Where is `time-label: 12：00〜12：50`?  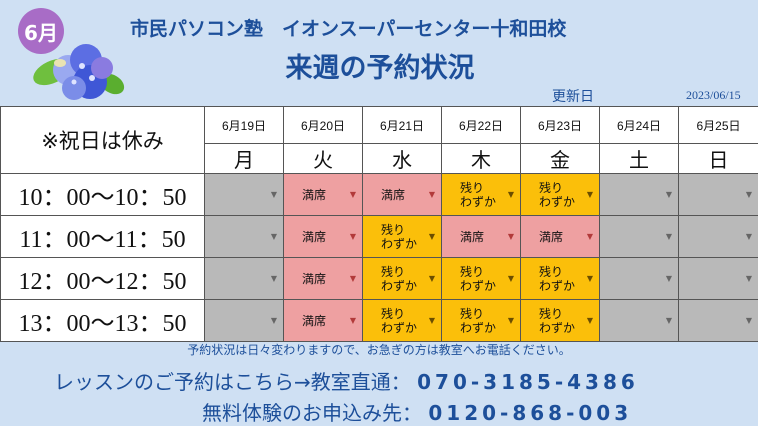 time-label: 12：00〜12：50 is located at coordinates (103, 279).